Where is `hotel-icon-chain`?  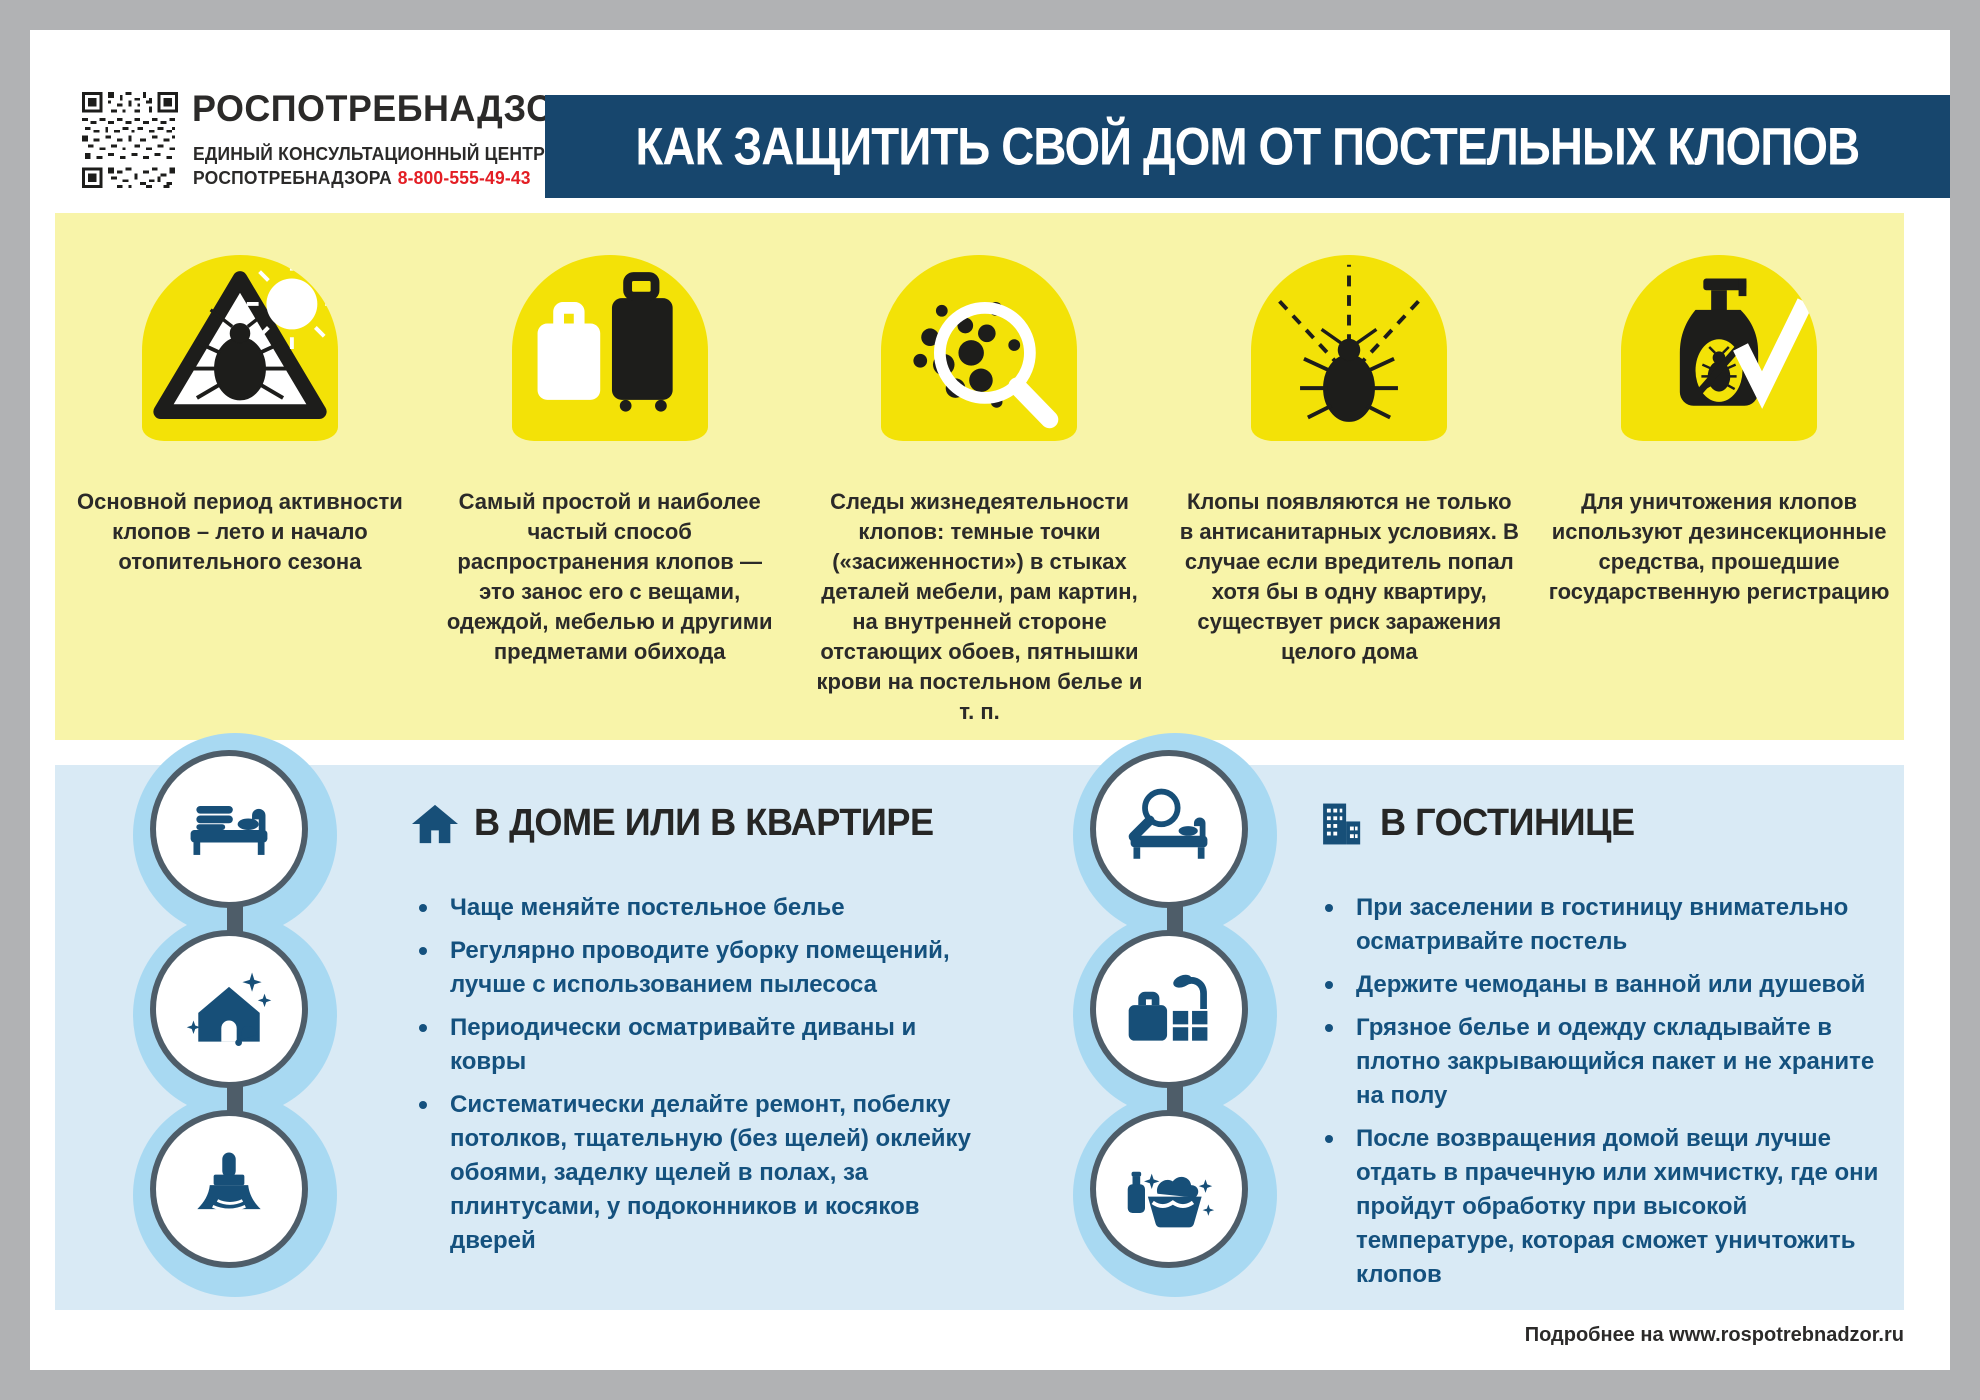
hotel-icon-chain is located at coordinates (1175, 1015).